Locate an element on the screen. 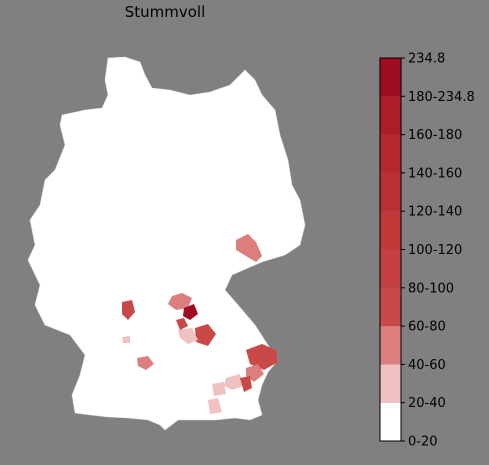 The image size is (489, 465). map-title: Stummvoll is located at coordinates (165, 12).